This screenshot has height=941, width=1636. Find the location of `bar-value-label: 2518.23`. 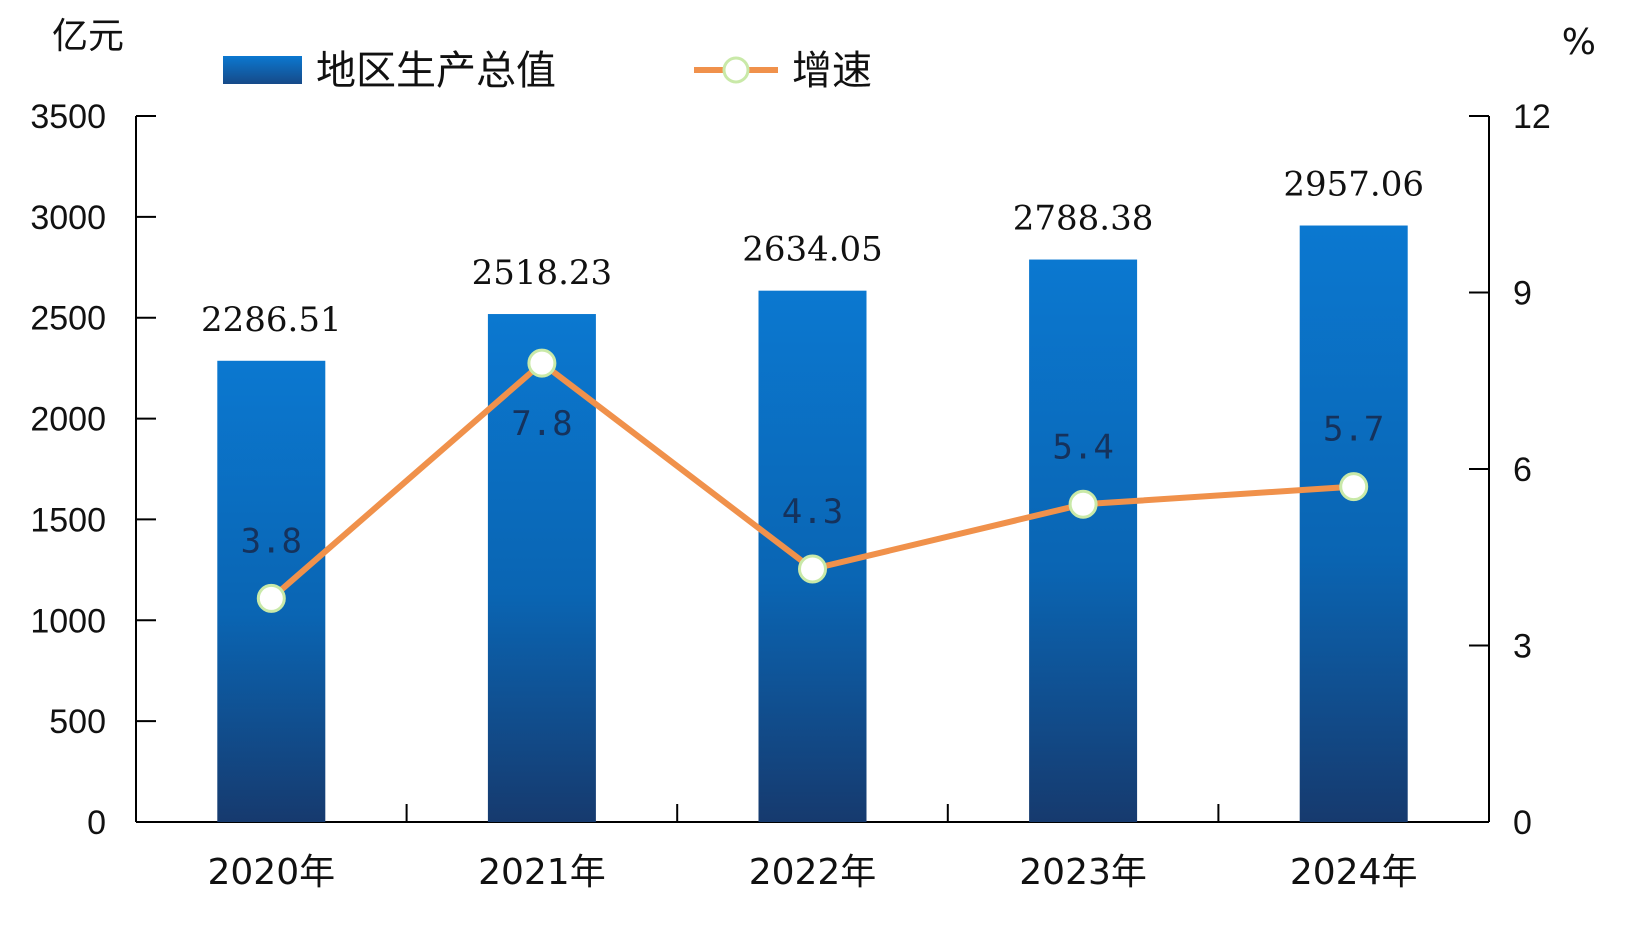

bar-value-label: 2518.23 is located at coordinates (542, 273).